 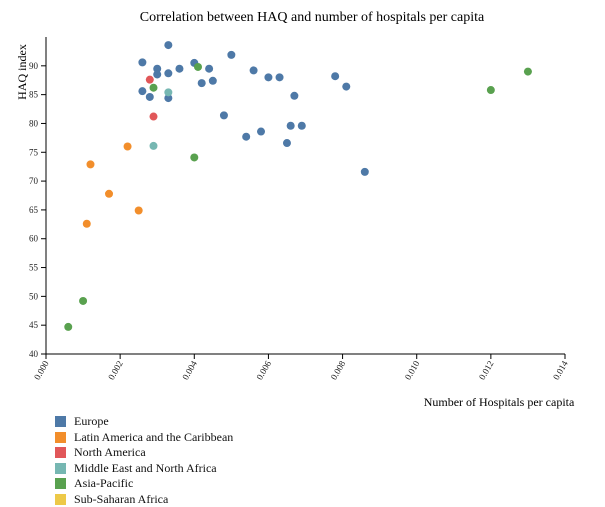 What do you see at coordinates (34, 354) in the screenshot?
I see `y-tick-label: 40` at bounding box center [34, 354].